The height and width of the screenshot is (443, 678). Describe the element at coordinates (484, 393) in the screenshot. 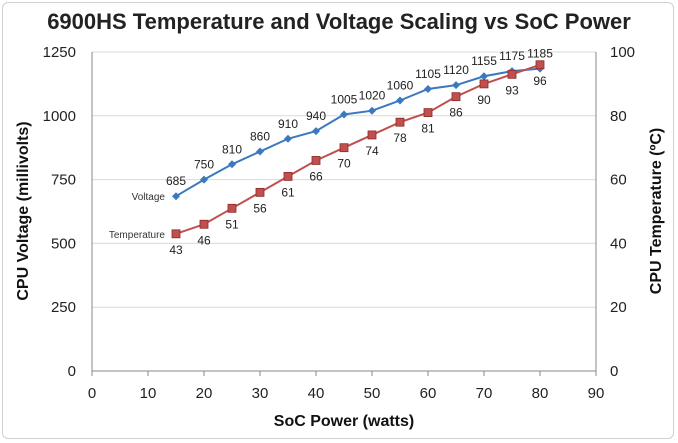

I see `x-tick-label: 70` at that location.